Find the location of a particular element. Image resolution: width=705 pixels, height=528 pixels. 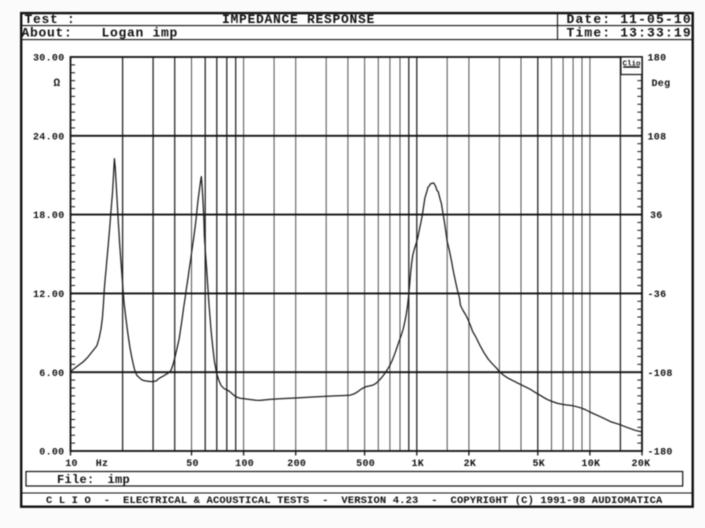

svg-text: File: is located at coordinates (76, 480).